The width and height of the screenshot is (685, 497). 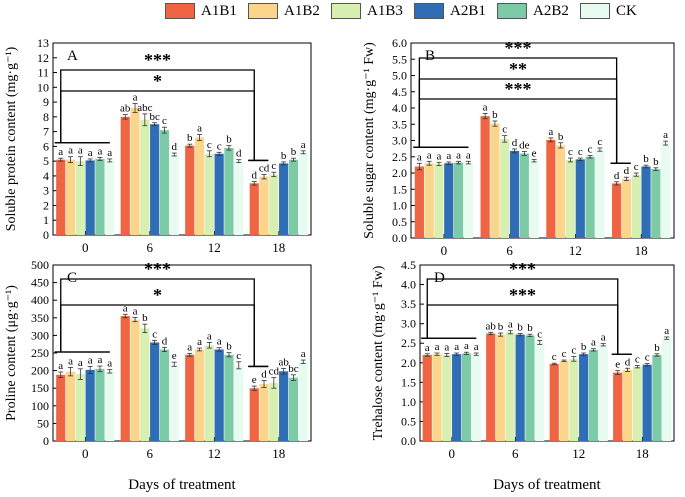 What do you see at coordinates (40, 406) in the screenshot?
I see `y-tick-label: 100` at bounding box center [40, 406].